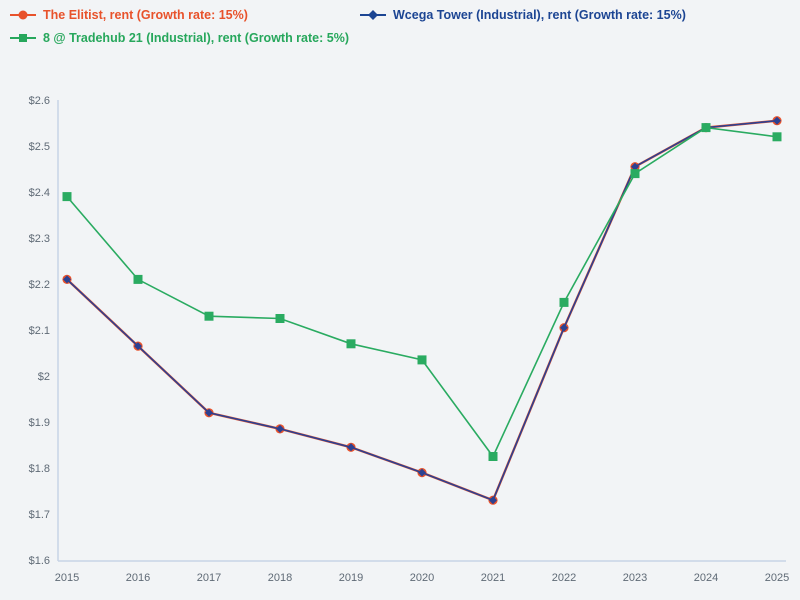  I want to click on data-point-8-at-tradehub-21-2020, so click(422, 360).